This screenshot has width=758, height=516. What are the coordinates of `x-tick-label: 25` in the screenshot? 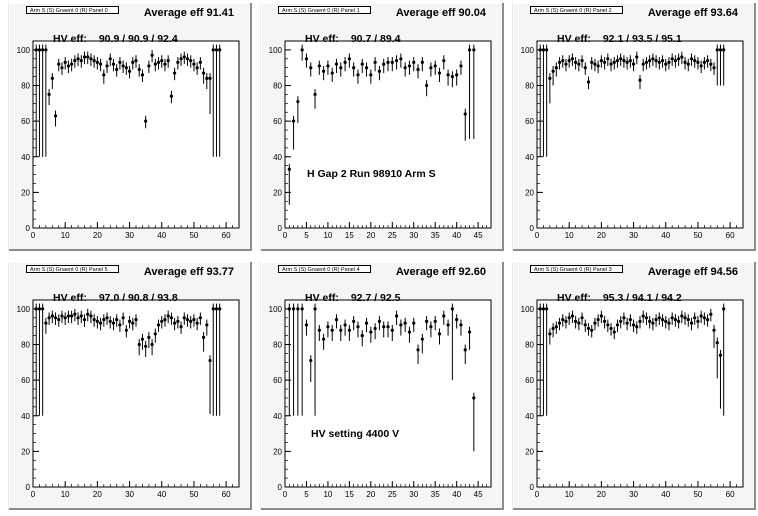 It's located at (392, 494).